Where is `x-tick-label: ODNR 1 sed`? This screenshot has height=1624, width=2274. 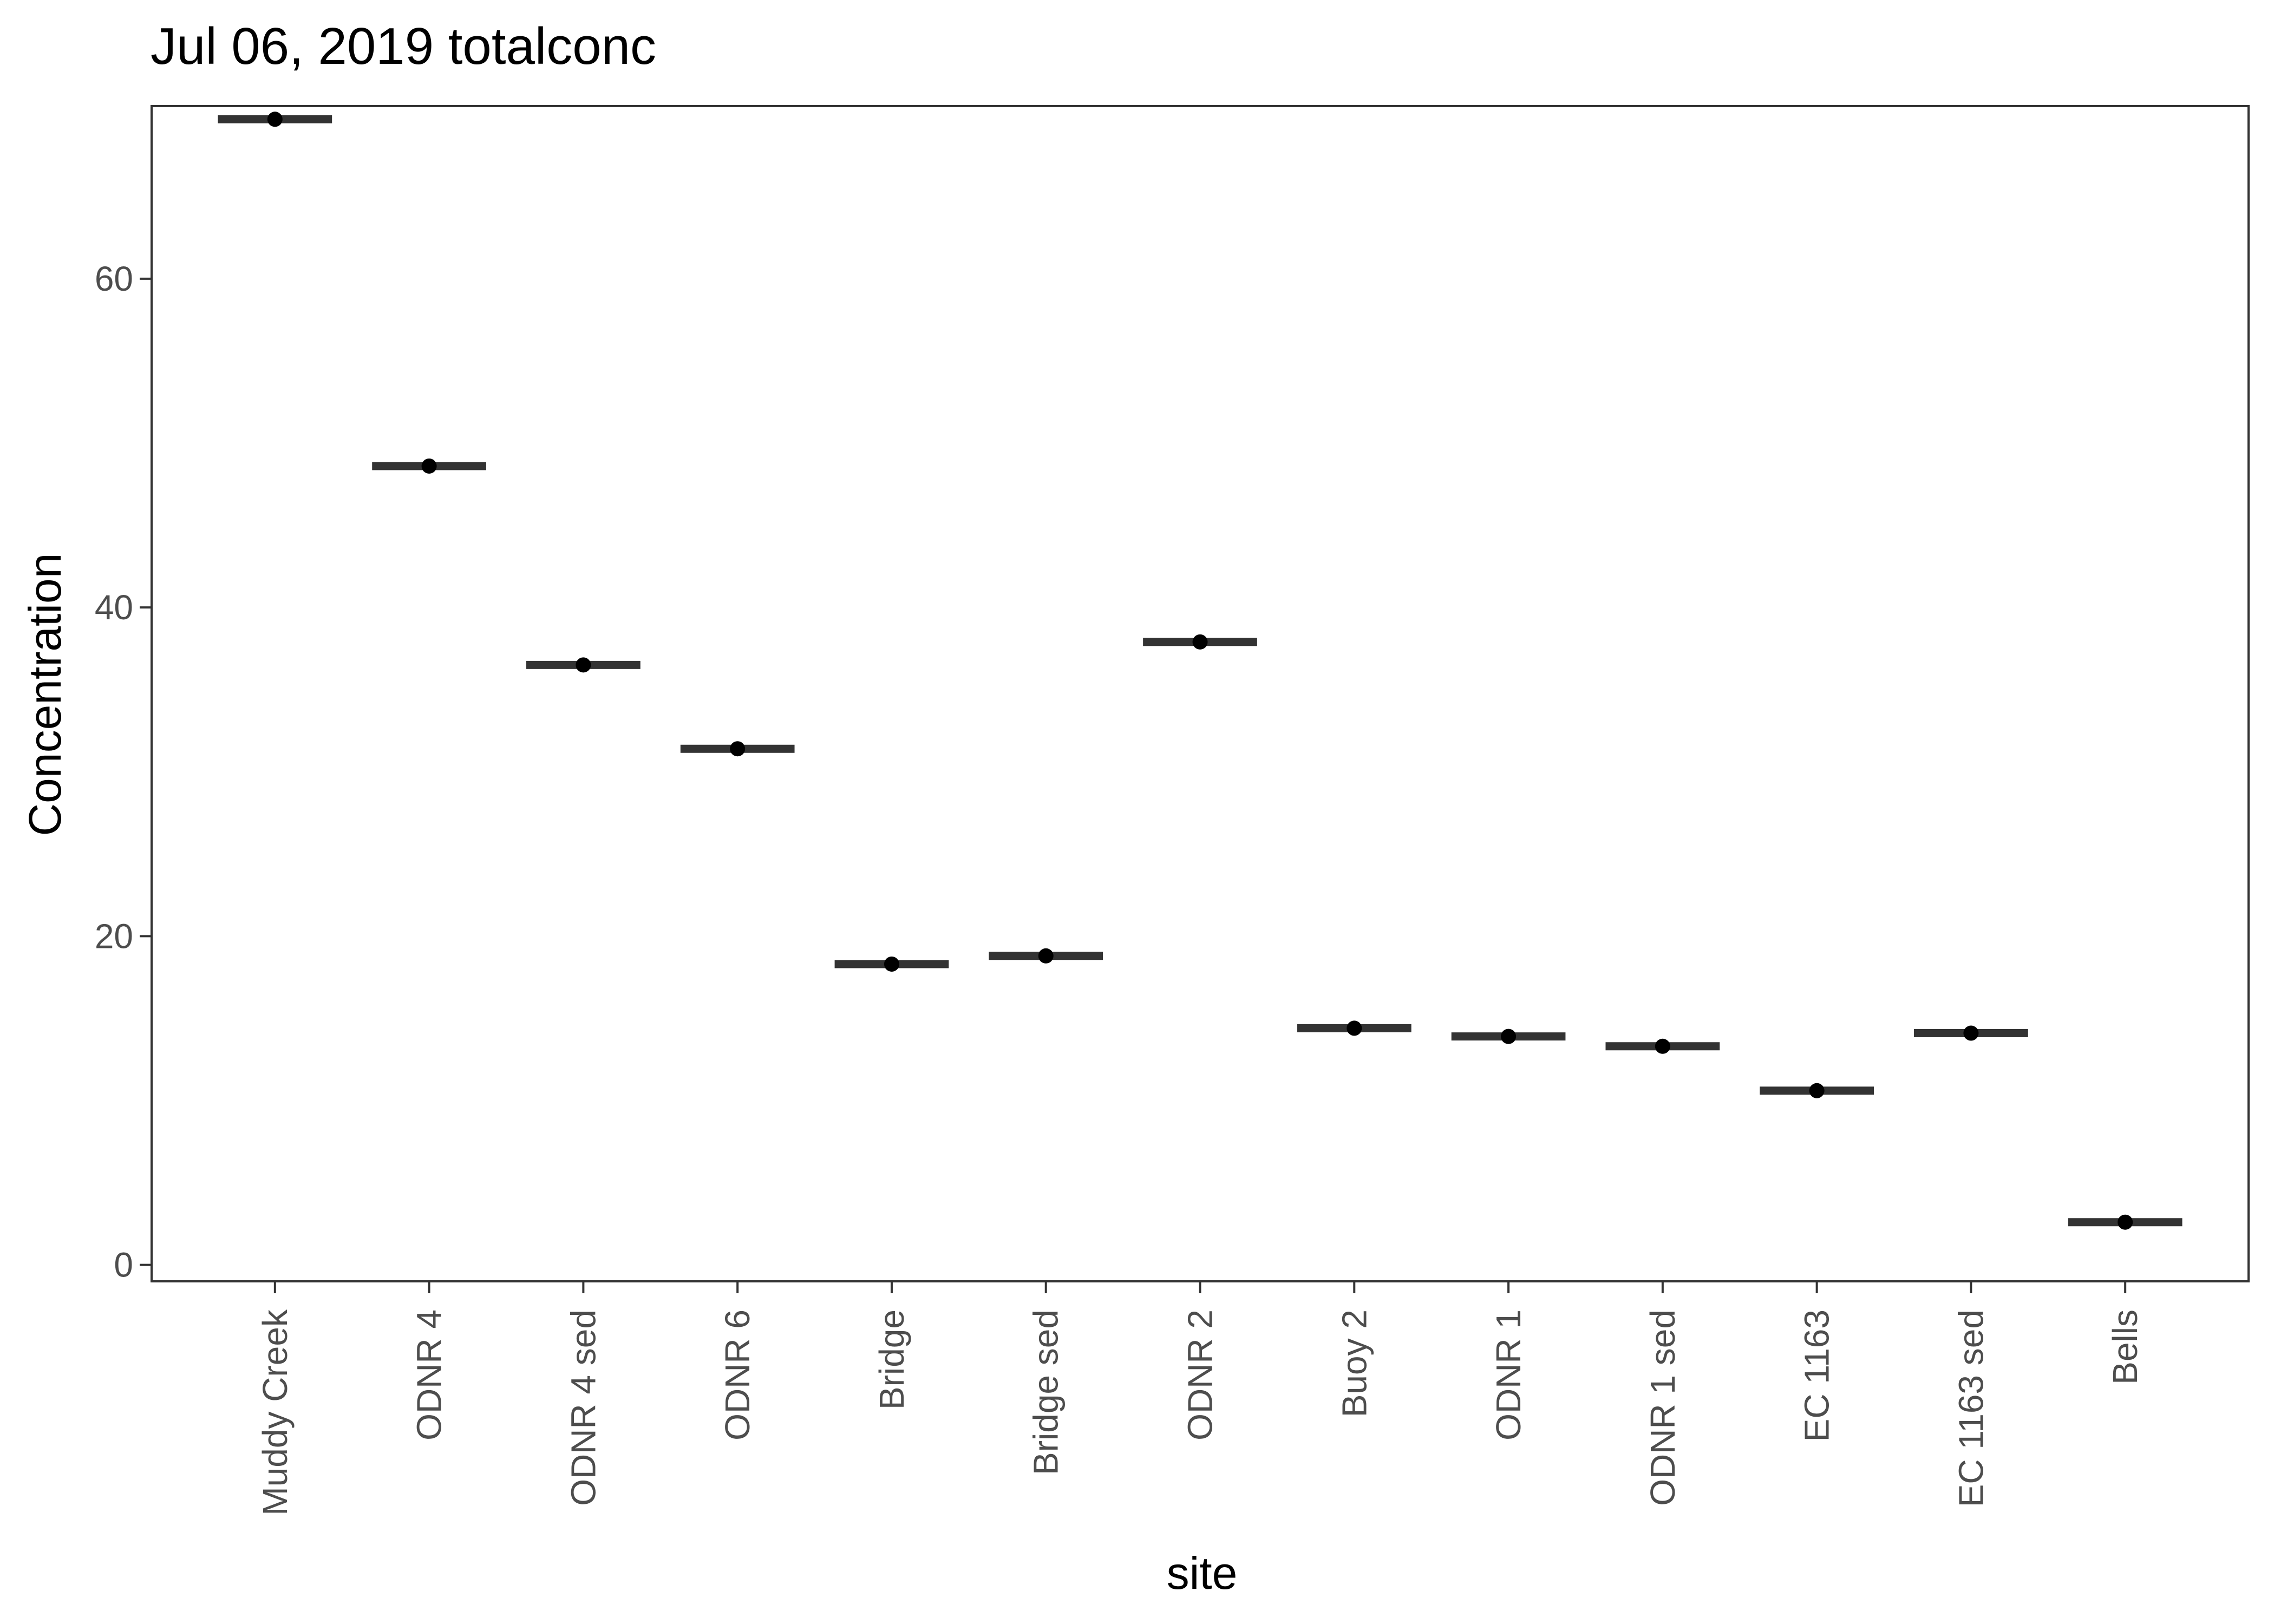 x-tick-label: ODNR 1 sed is located at coordinates (1662, 1407).